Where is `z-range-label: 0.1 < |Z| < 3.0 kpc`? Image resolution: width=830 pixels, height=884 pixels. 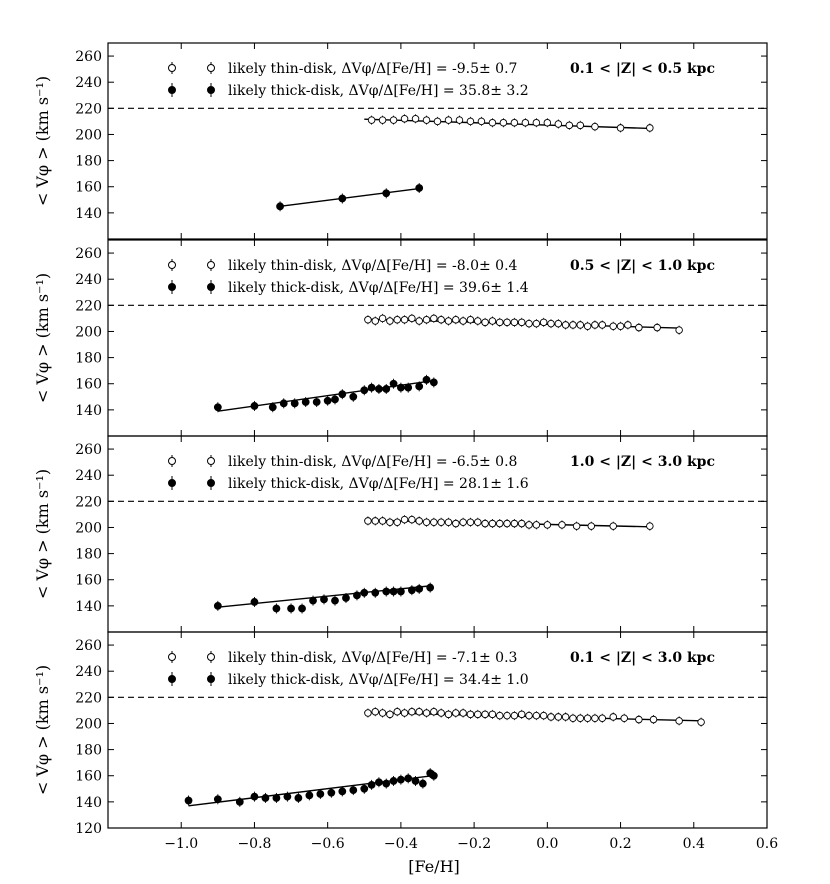 z-range-label: 0.1 < |Z| < 3.0 kpc is located at coordinates (642, 658).